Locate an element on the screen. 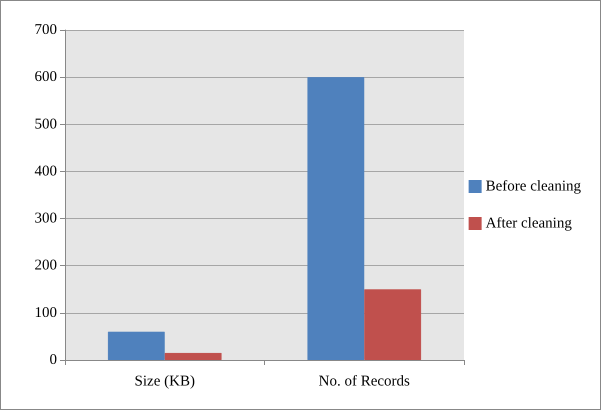 The image size is (601, 410). legend-label: Before cleaning is located at coordinates (534, 186).